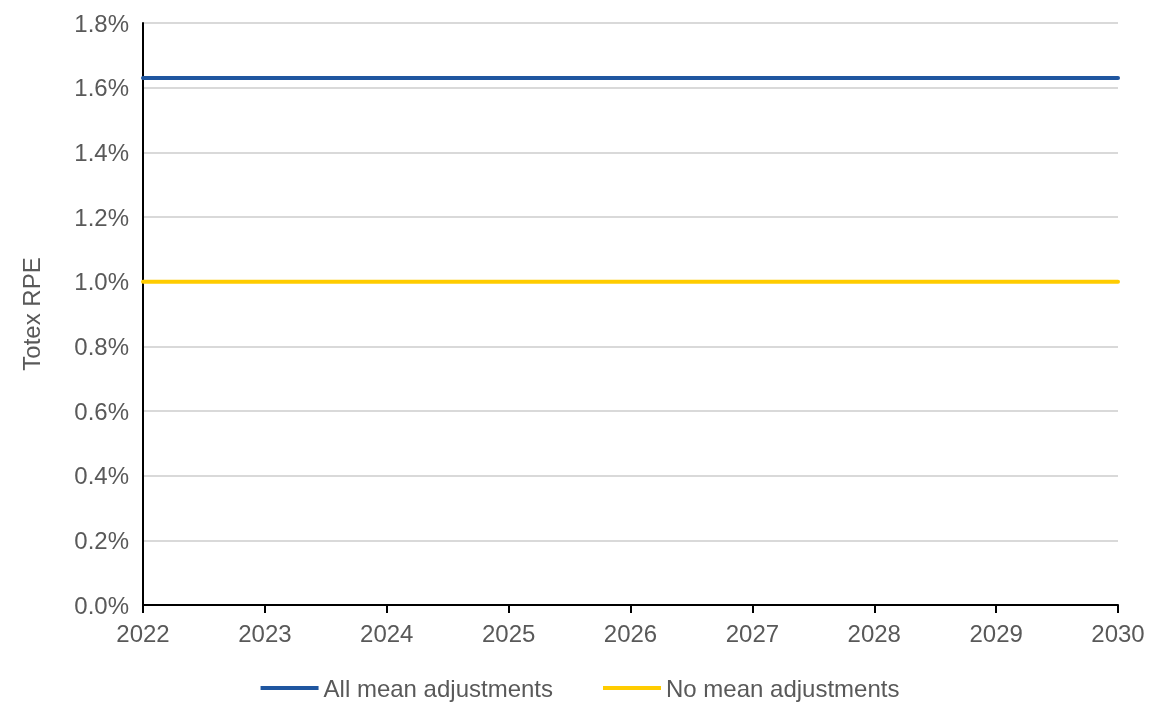 The image size is (1160, 715). What do you see at coordinates (783, 688) in the screenshot?
I see `legend-label: No mean adjustments` at bounding box center [783, 688].